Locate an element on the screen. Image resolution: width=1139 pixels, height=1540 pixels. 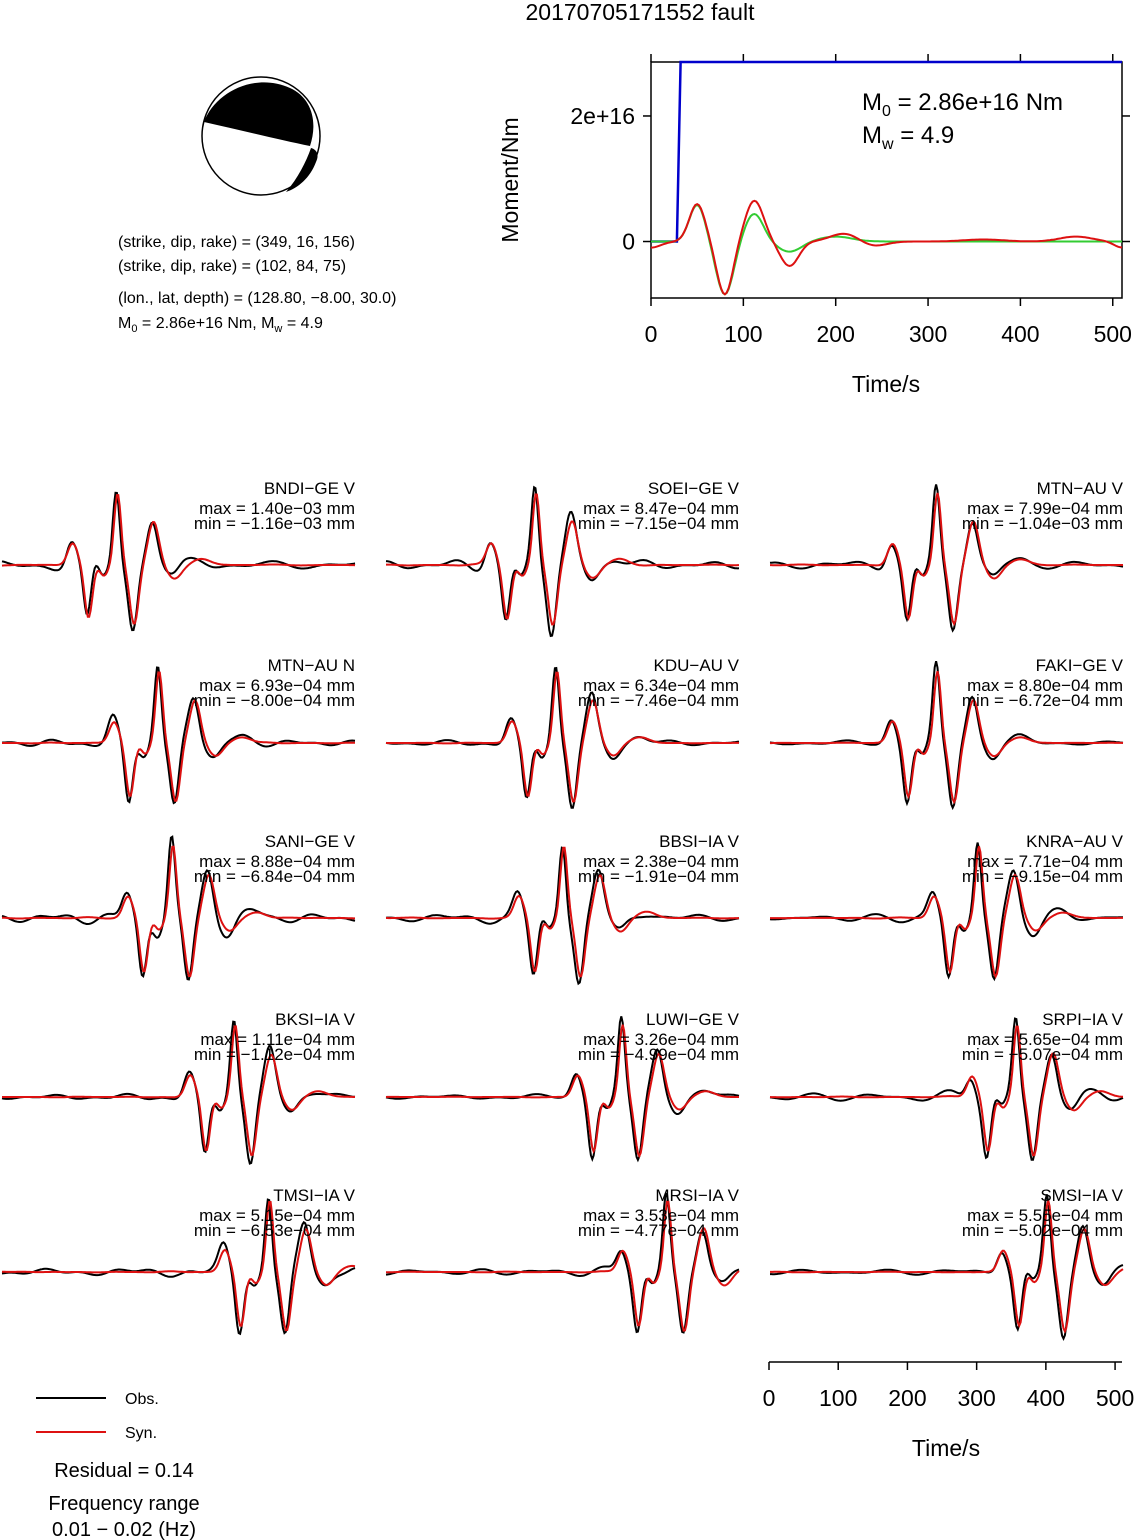
waveform-x-tick-label: 100 is located at coordinates (838, 1398).